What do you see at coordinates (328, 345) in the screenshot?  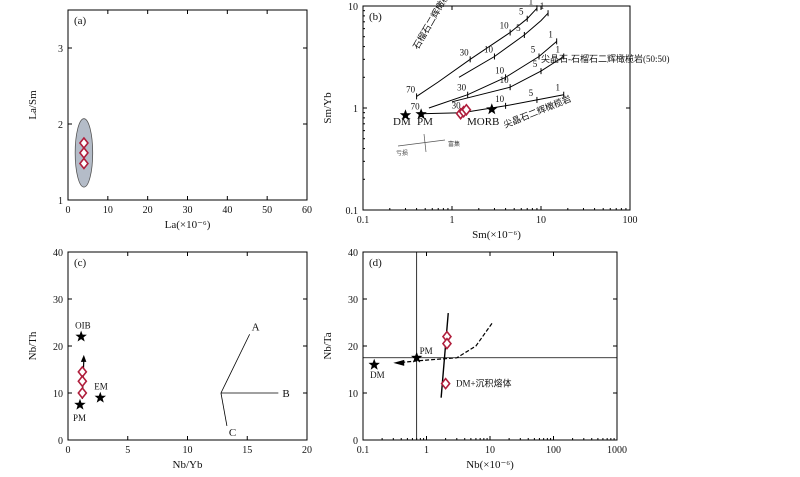 I see `d-ylabel: Nb/Ta` at bounding box center [328, 345].